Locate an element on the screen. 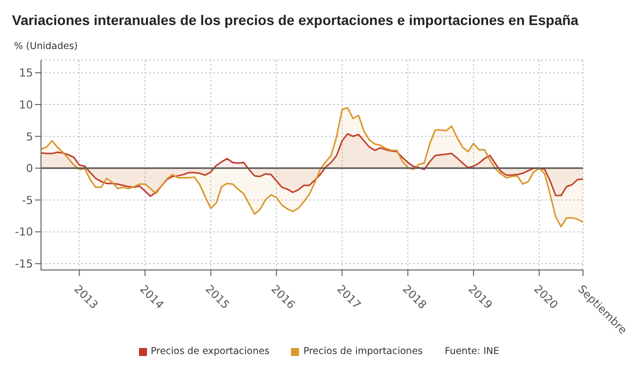 The height and width of the screenshot is (375, 638). y-tick-label: 10 is located at coordinates (26, 105).